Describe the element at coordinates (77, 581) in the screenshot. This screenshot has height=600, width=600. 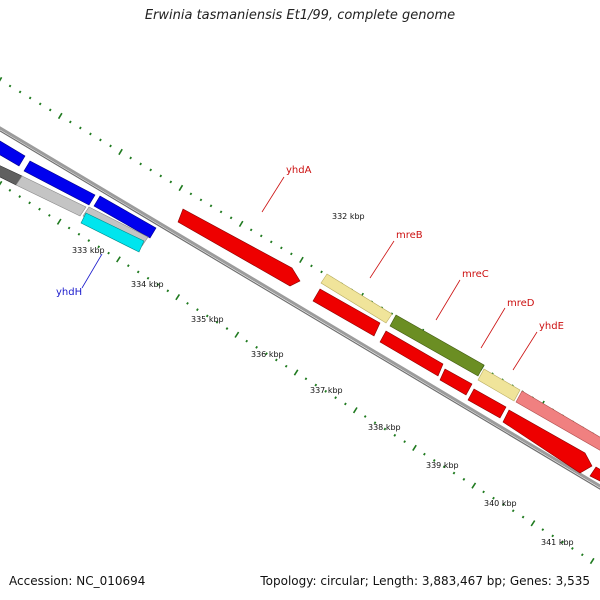
I see `accession-text: Accession: NC_010694` at that location.